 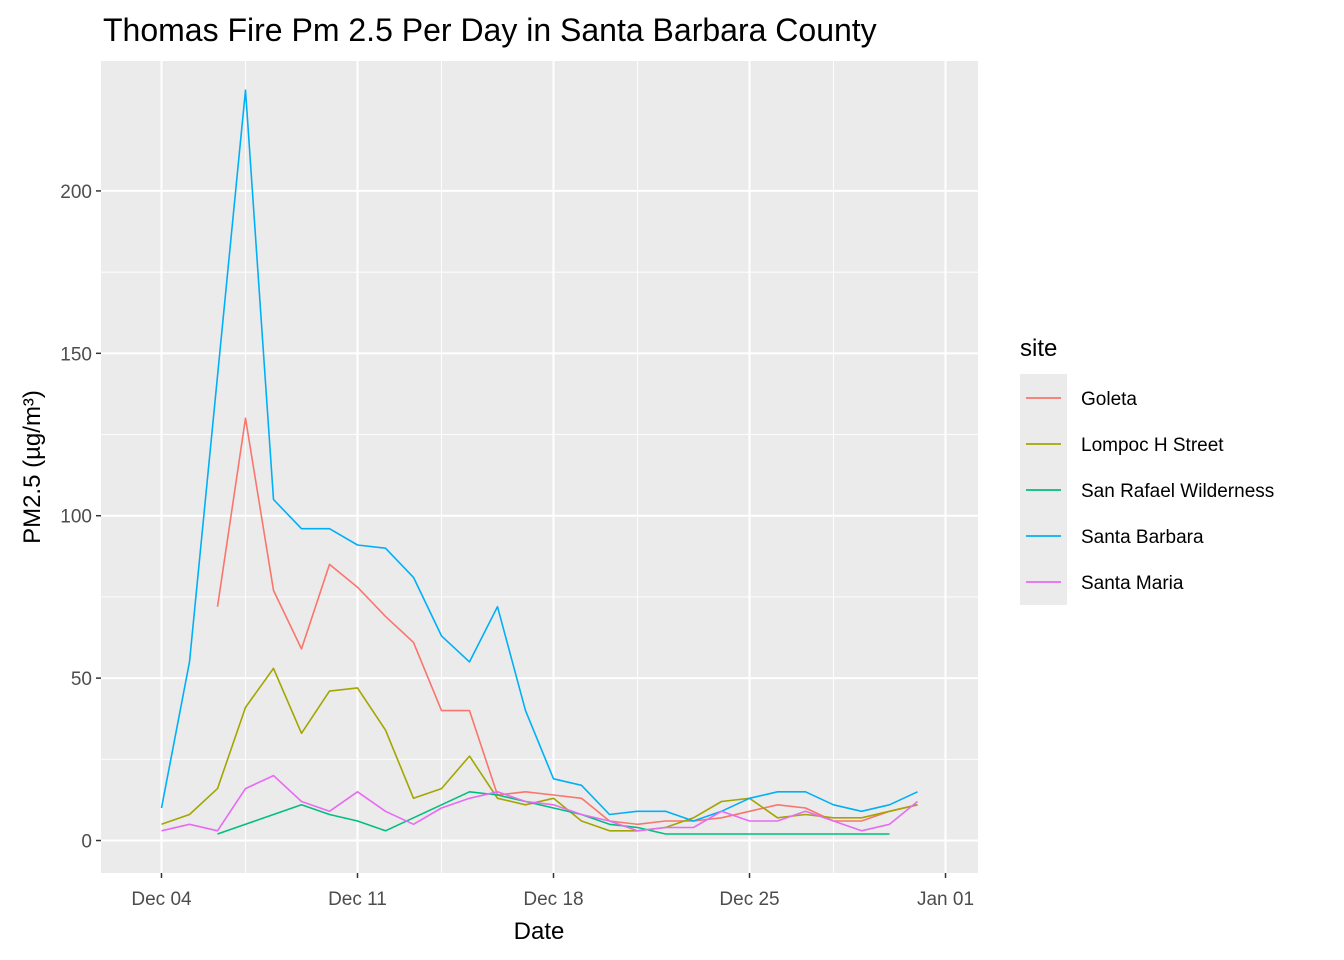 I want to click on x-tick-label: Dec 04, so click(x=161, y=899).